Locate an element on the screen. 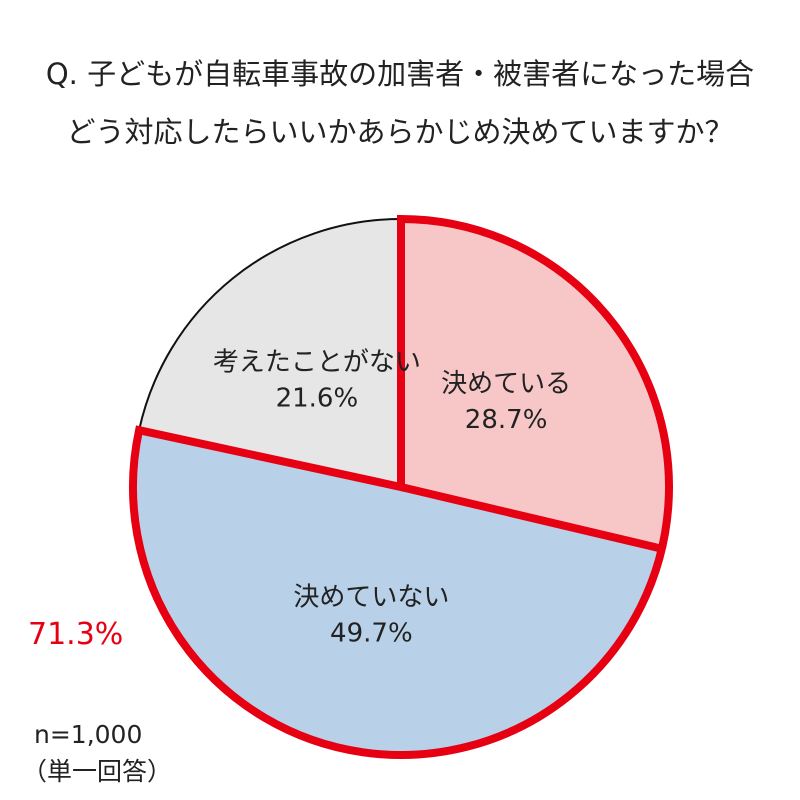 This screenshot has width=800, height=800. slice-value-1: 28.7% is located at coordinates (506, 420).